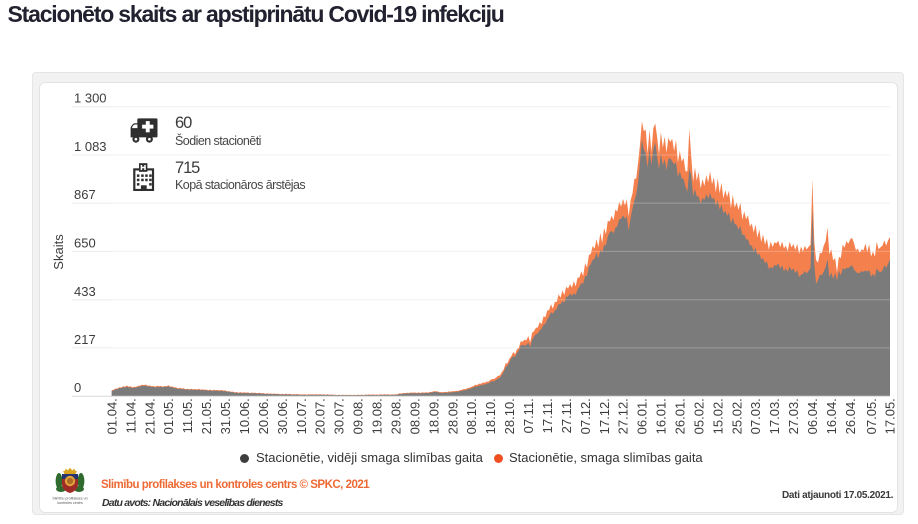 The width and height of the screenshot is (918, 524). Describe the element at coordinates (774, 416) in the screenshot. I see `svg-text: 17.03.` at that location.